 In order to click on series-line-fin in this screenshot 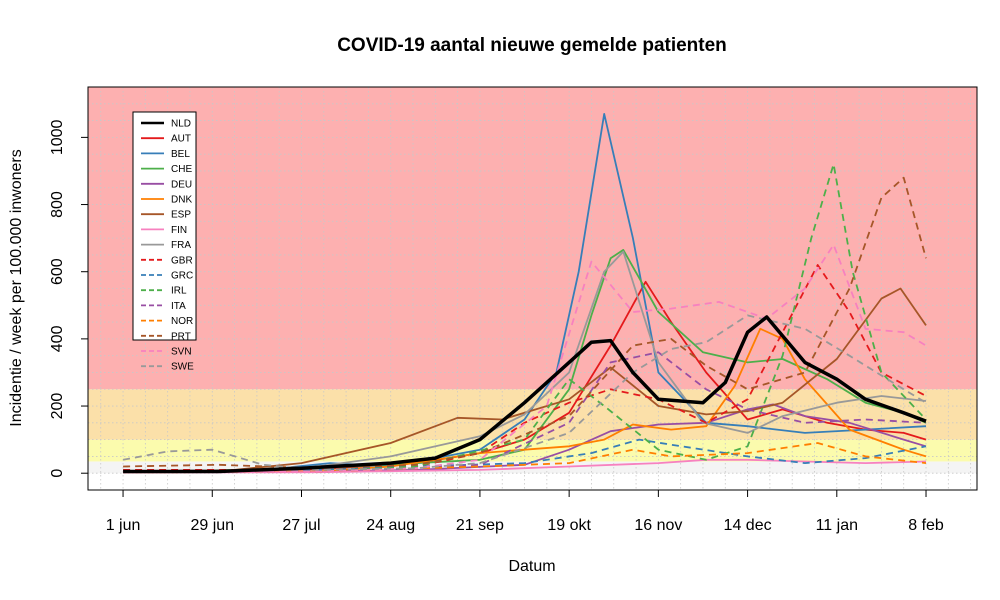, I will do `click(525, 466)`.